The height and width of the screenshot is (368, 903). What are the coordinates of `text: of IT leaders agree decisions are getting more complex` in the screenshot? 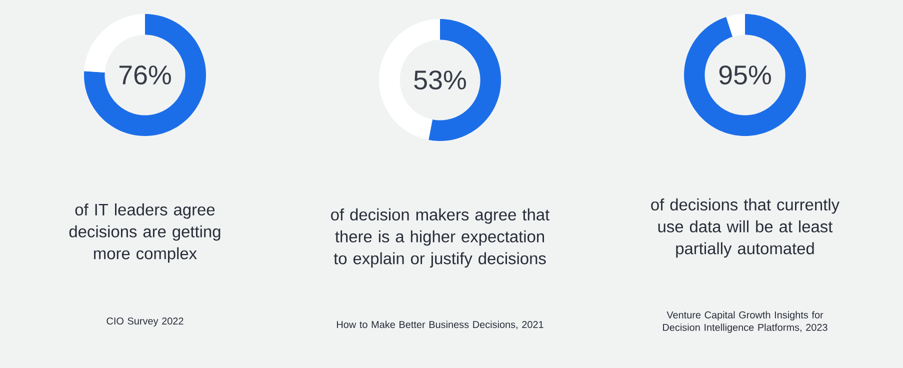 It's located at (144, 233).